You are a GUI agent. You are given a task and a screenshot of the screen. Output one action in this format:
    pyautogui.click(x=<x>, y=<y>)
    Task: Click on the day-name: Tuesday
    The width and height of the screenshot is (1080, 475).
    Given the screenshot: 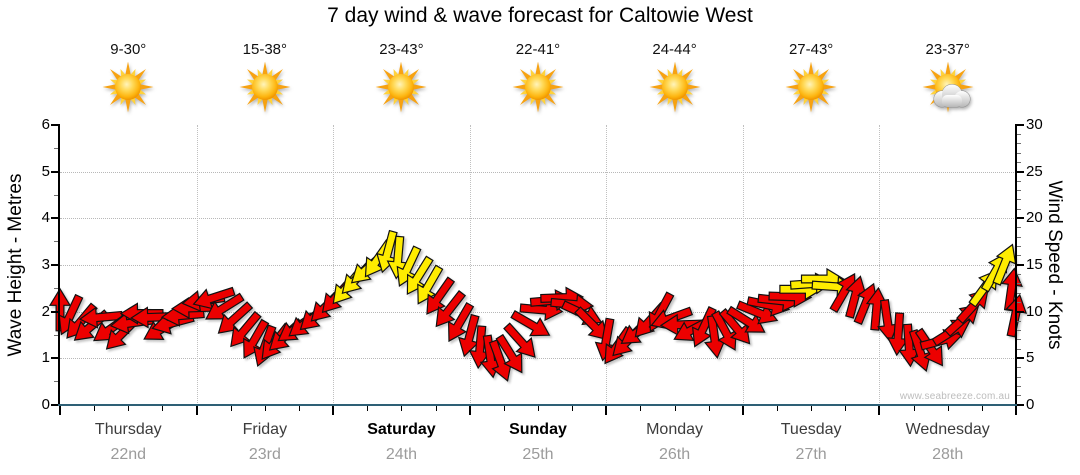 What is the action you would take?
    pyautogui.click(x=811, y=429)
    